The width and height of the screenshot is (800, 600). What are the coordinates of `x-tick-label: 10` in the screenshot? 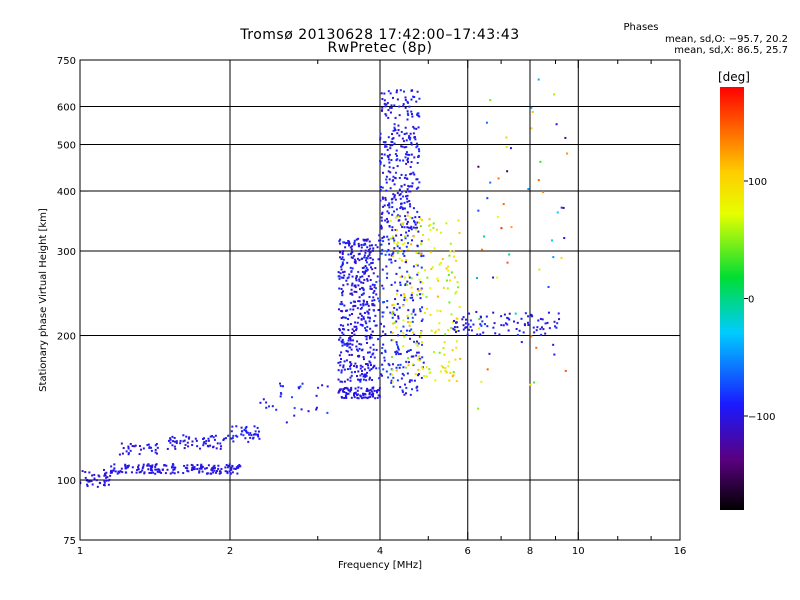 It's located at (578, 551).